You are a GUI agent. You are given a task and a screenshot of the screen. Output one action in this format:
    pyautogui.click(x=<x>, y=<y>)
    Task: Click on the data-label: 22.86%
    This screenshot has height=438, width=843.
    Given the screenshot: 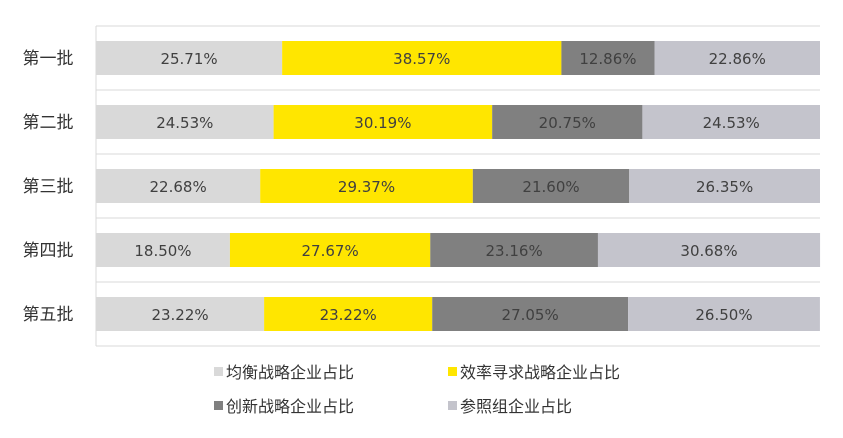 What is the action you would take?
    pyautogui.click(x=737, y=59)
    